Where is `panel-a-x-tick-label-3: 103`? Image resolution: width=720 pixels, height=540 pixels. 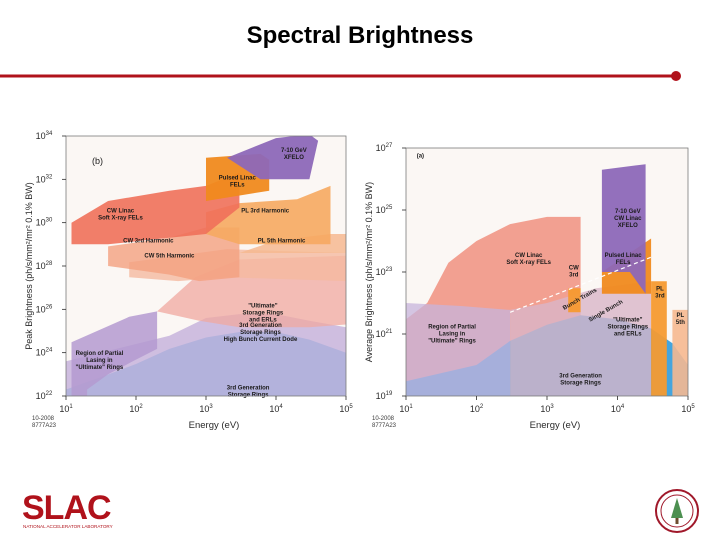
panel-a-x-tick-label-3: 103 is located at coordinates (547, 409).